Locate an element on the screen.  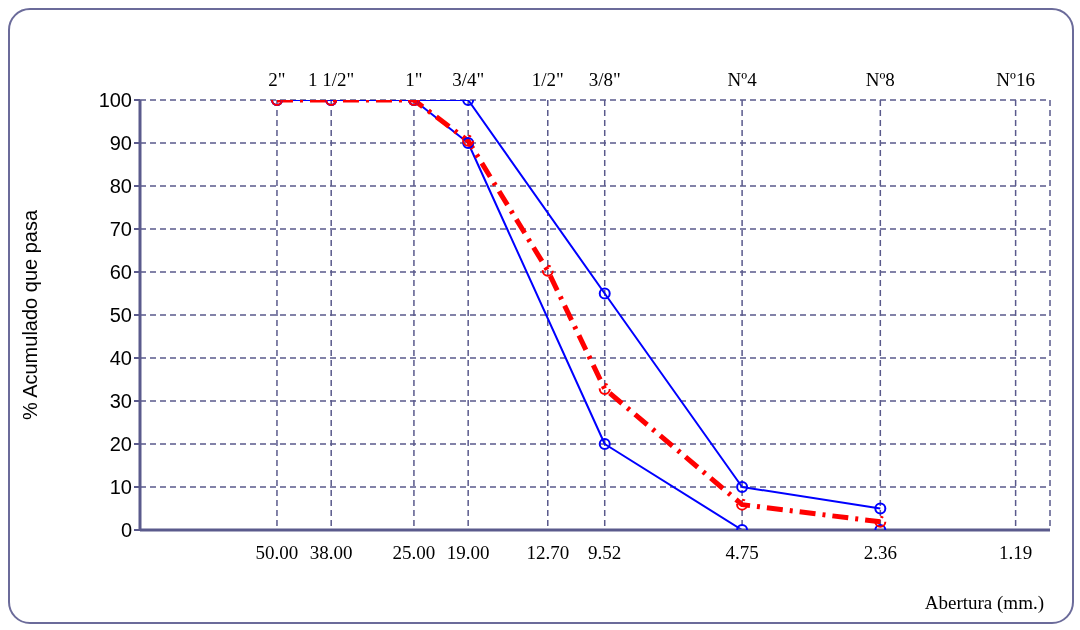
y-tick-label: 10 is located at coordinates (120, 487).